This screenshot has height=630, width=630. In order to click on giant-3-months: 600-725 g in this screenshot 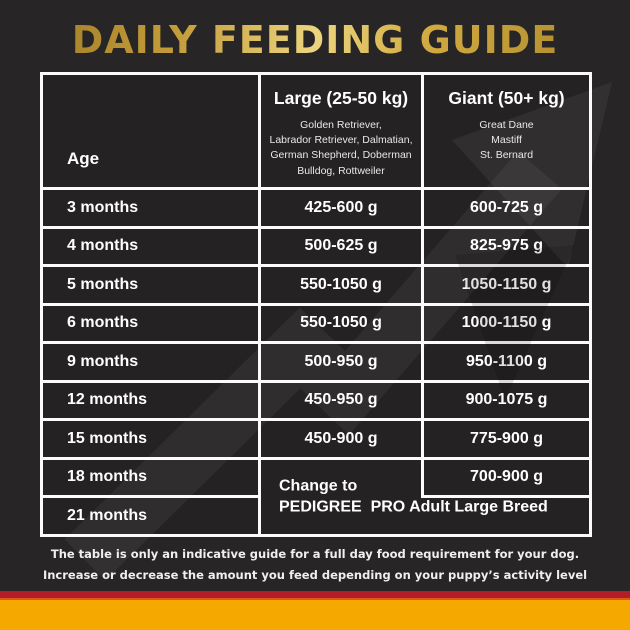, I will do `click(506, 208)`.